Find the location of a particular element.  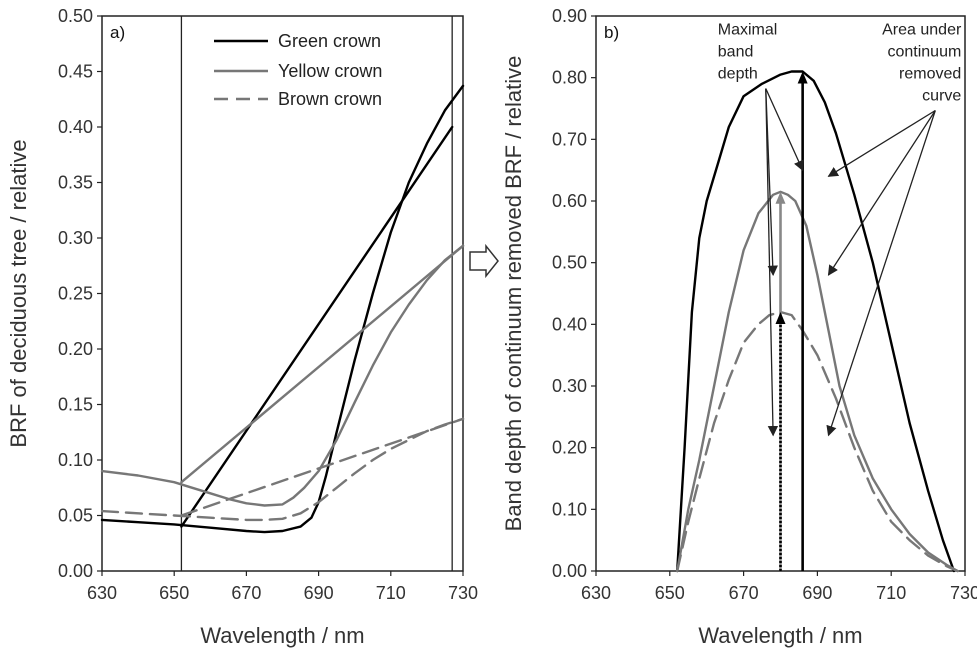

panel-a-series-brown-crown is located at coordinates (282, 469).